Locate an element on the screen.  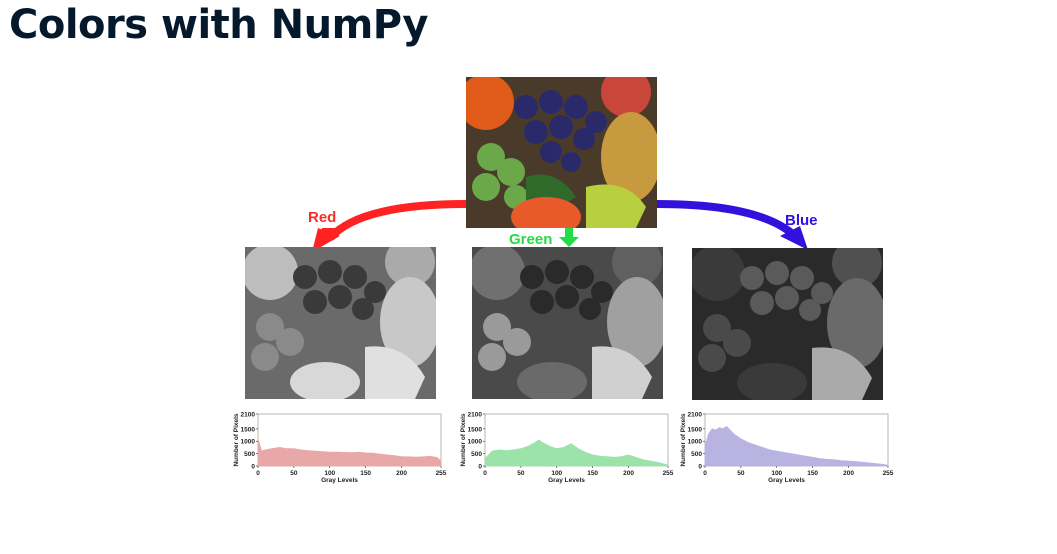
green-arrow is located at coordinates (569, 237).